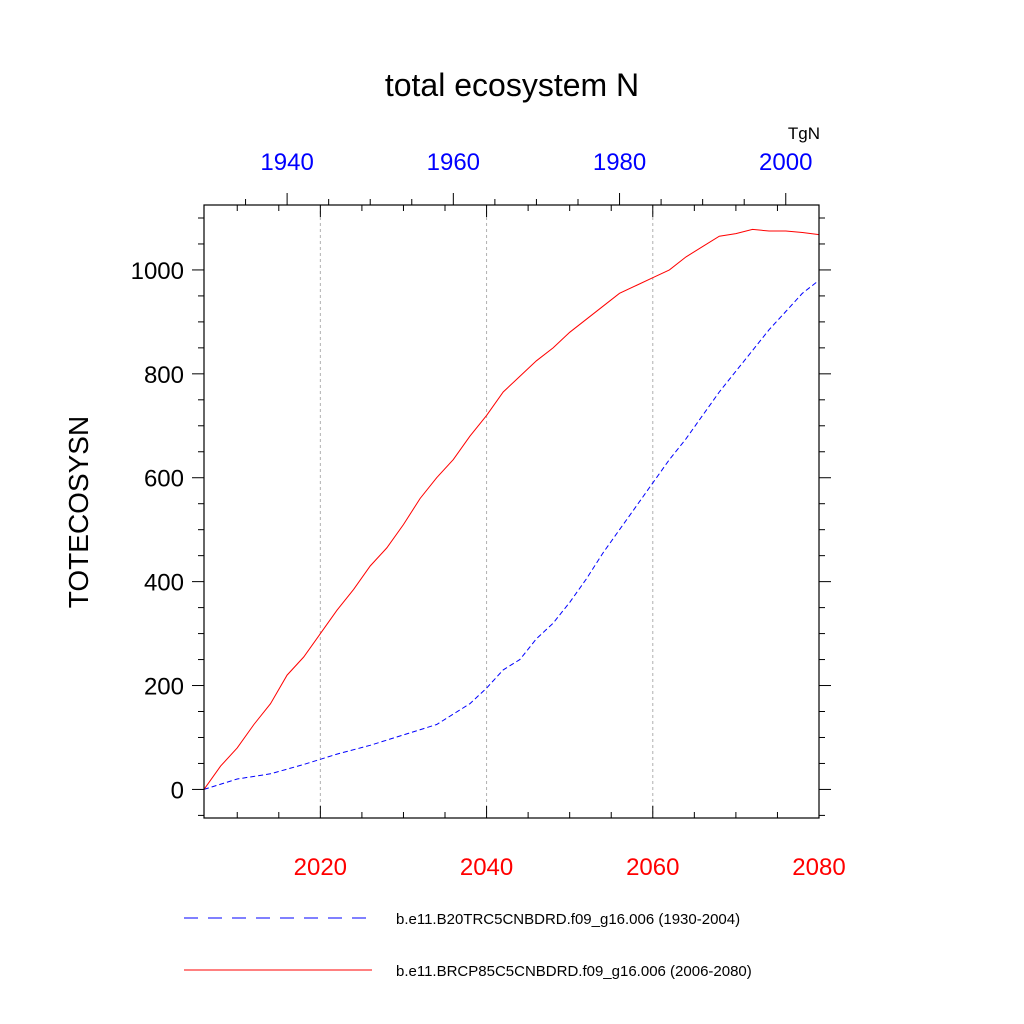 The image size is (1024, 1024). What do you see at coordinates (512, 85) in the screenshot?
I see `chart-title: total ecosystem N` at bounding box center [512, 85].